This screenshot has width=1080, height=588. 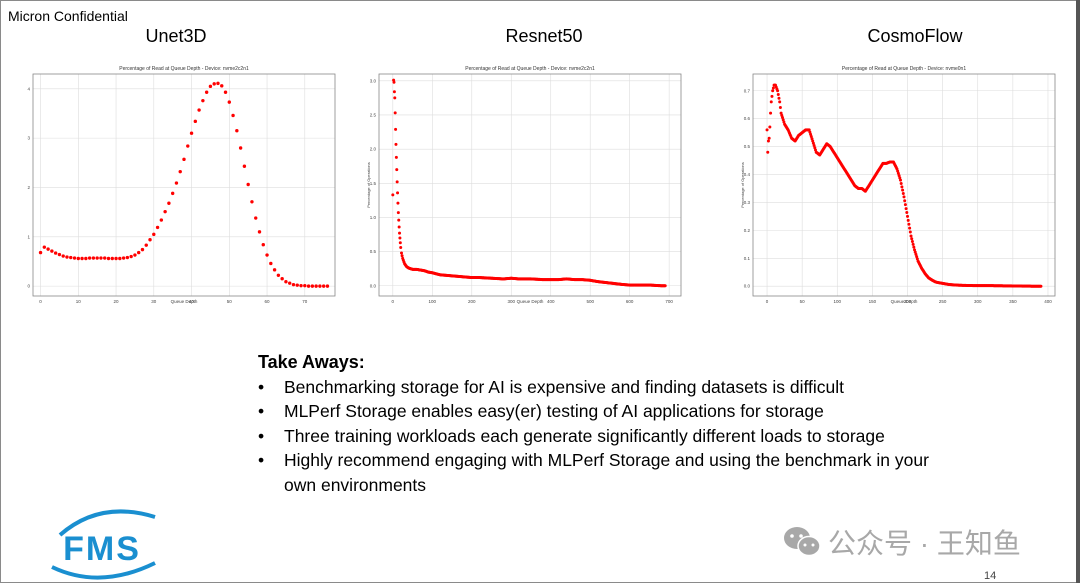 What do you see at coordinates (747, 118) in the screenshot?
I see `svg-text: 0.6` at bounding box center [747, 118].